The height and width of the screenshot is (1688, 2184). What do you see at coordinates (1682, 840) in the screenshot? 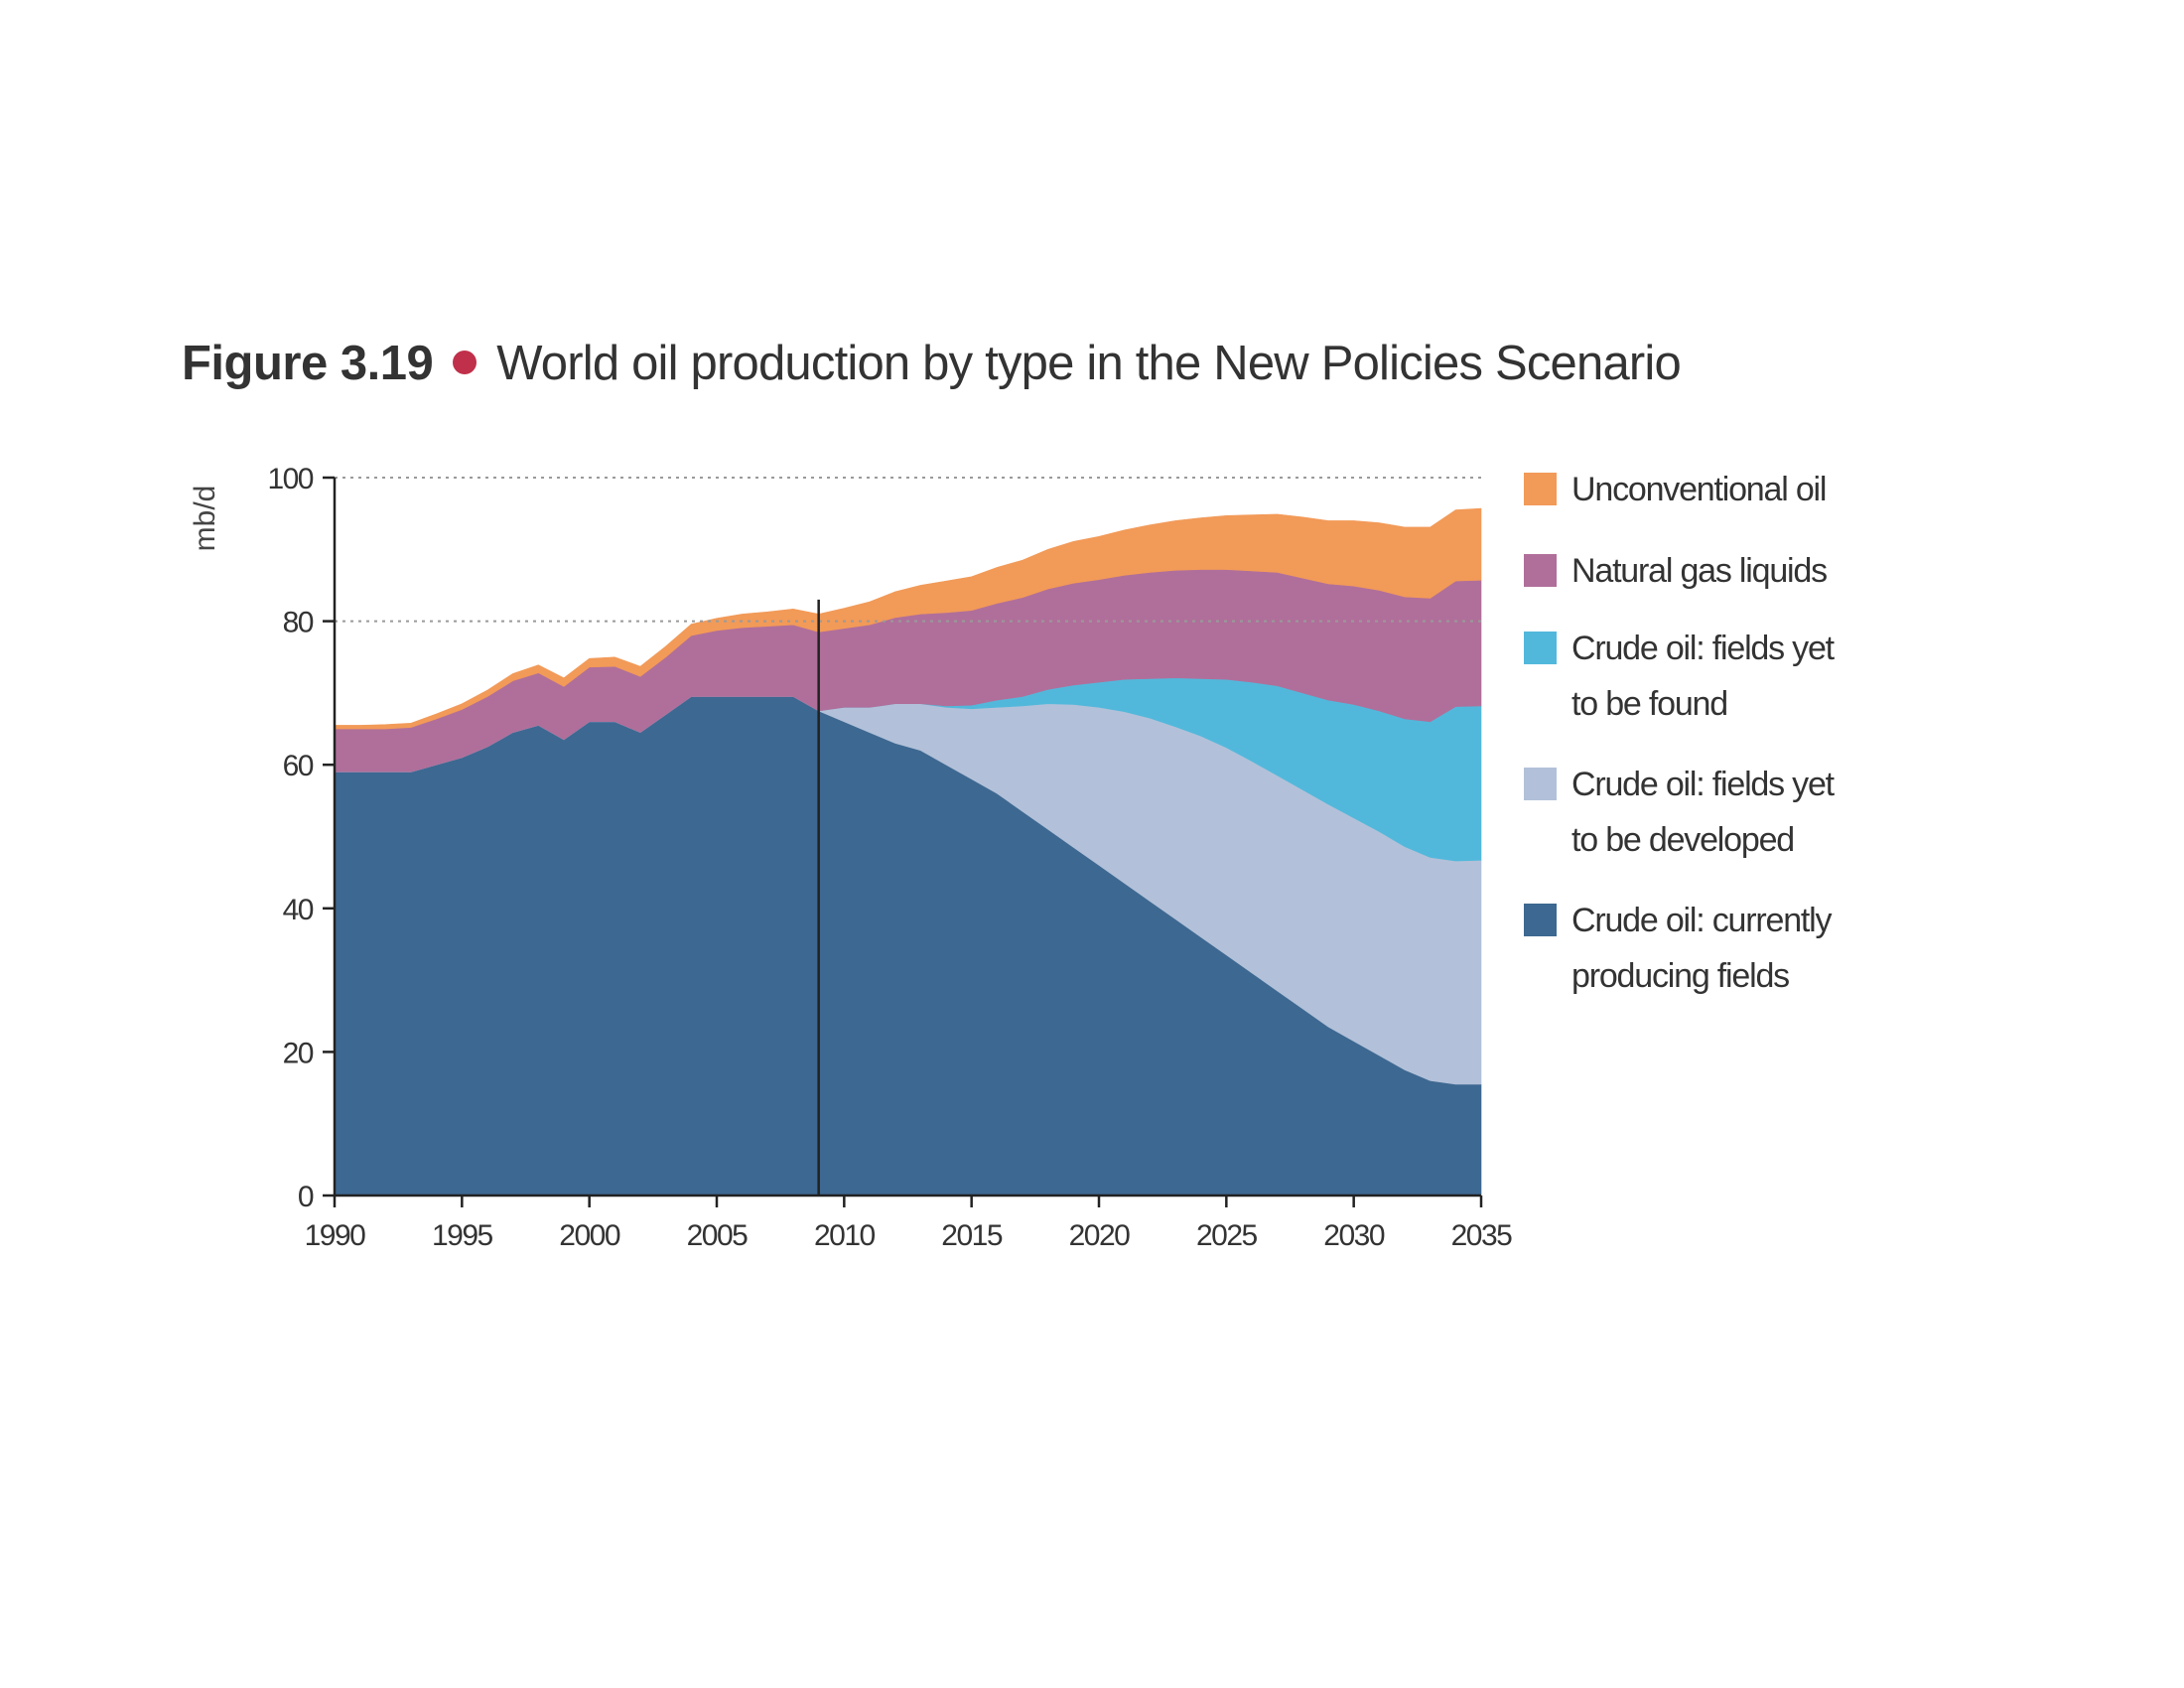
I see `legend-item-crude-oil-fields-yet-to-be-developed-text: to be developed` at bounding box center [1682, 840].